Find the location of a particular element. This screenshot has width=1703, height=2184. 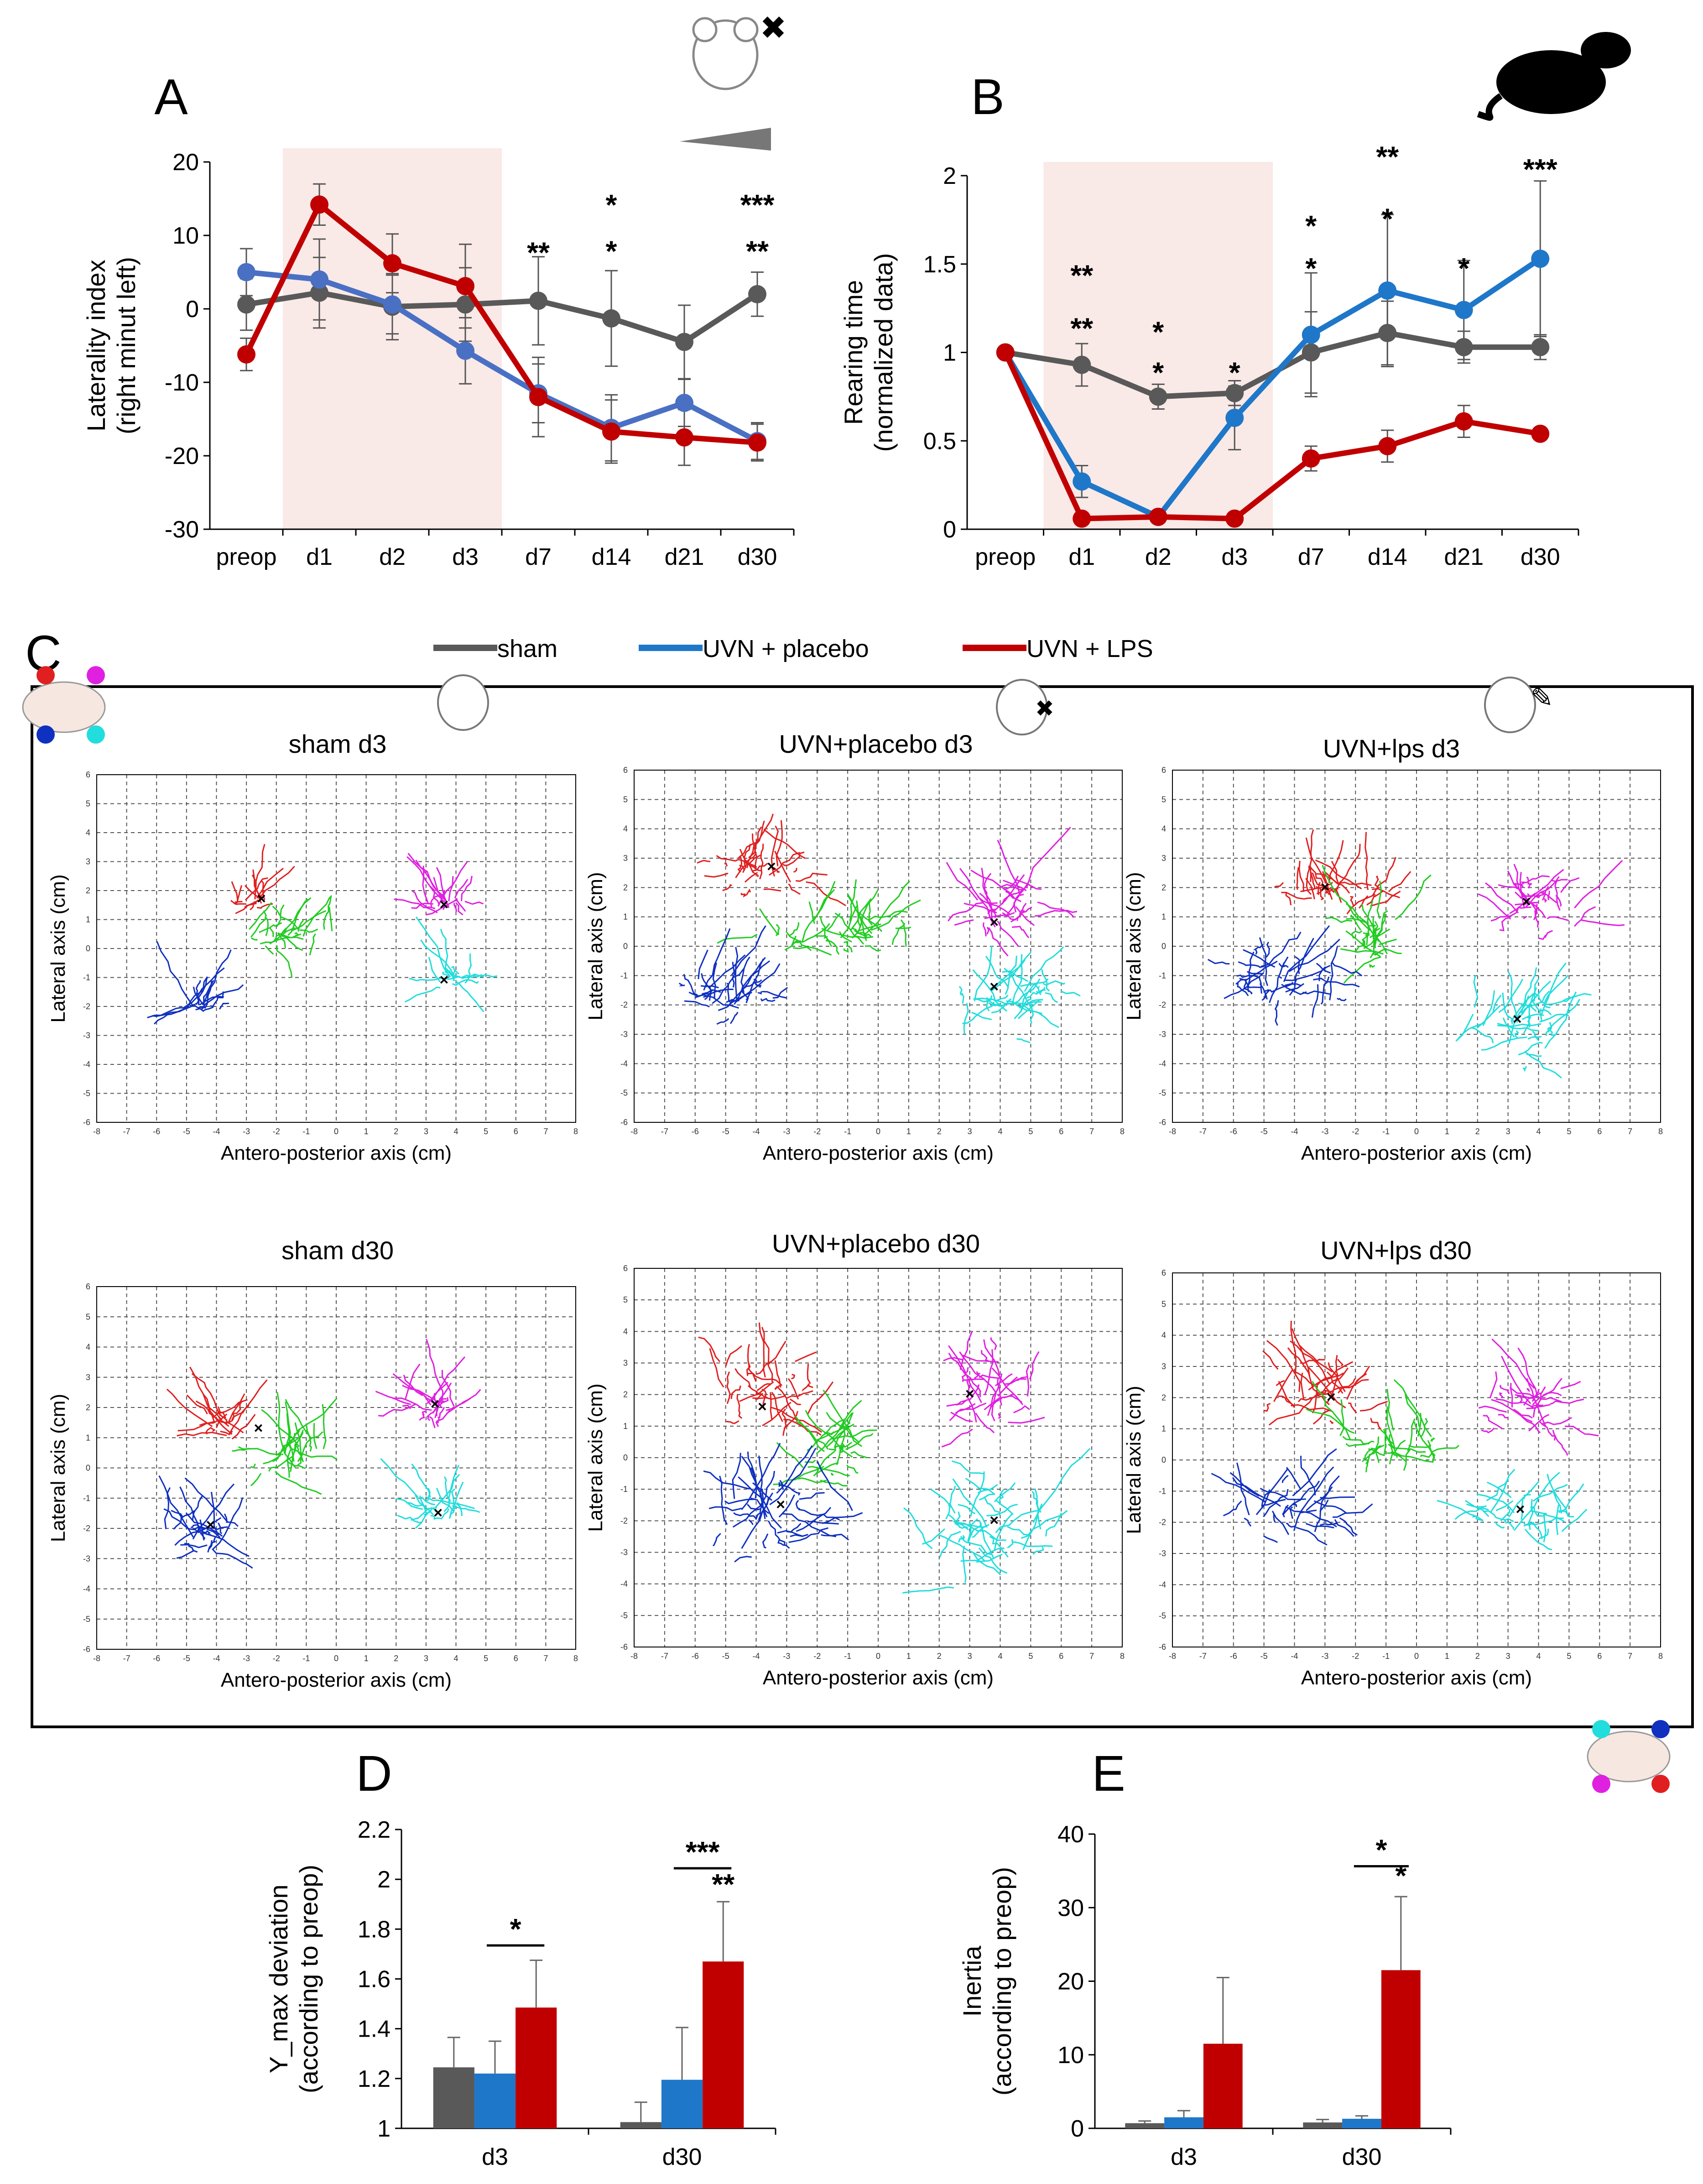

x-tick-label: preop is located at coordinates (1005, 557).